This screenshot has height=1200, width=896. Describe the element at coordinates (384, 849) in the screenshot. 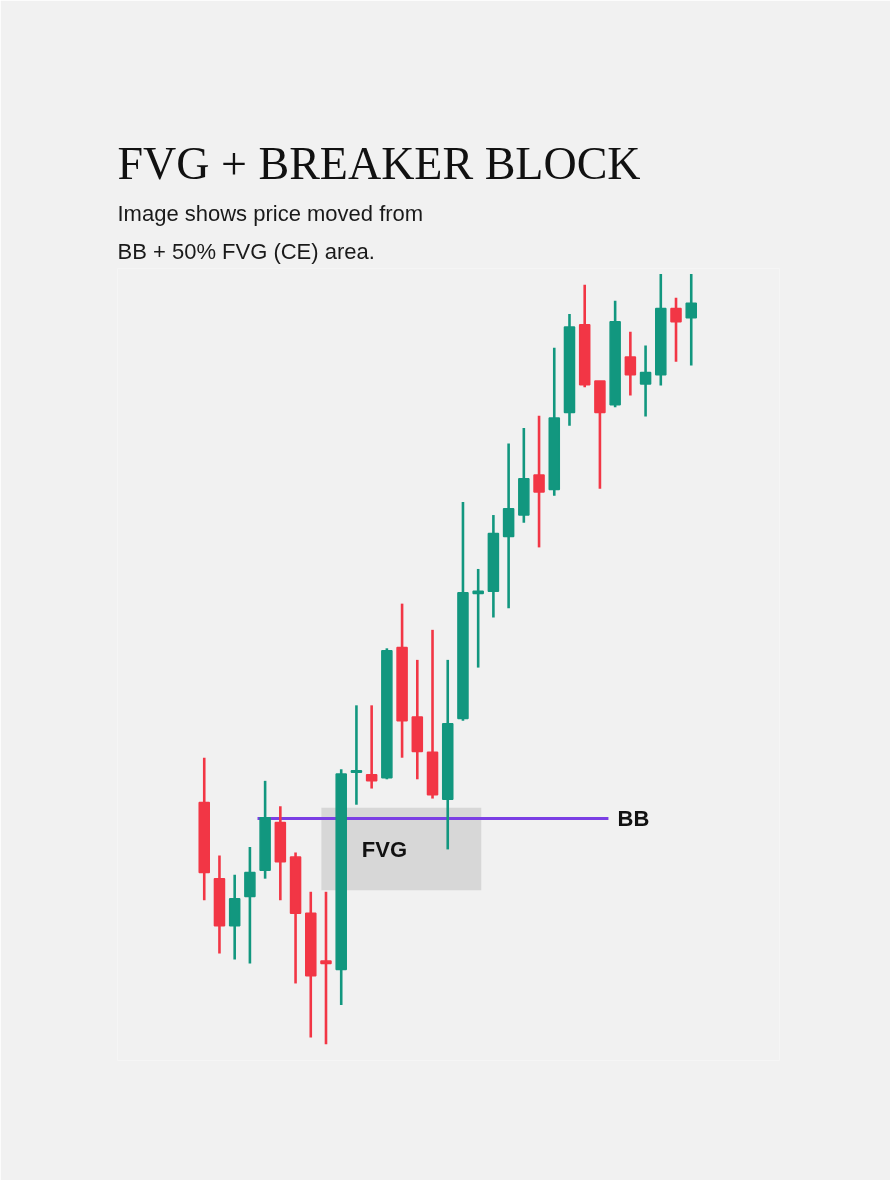

I see `band-label: FVG` at that location.